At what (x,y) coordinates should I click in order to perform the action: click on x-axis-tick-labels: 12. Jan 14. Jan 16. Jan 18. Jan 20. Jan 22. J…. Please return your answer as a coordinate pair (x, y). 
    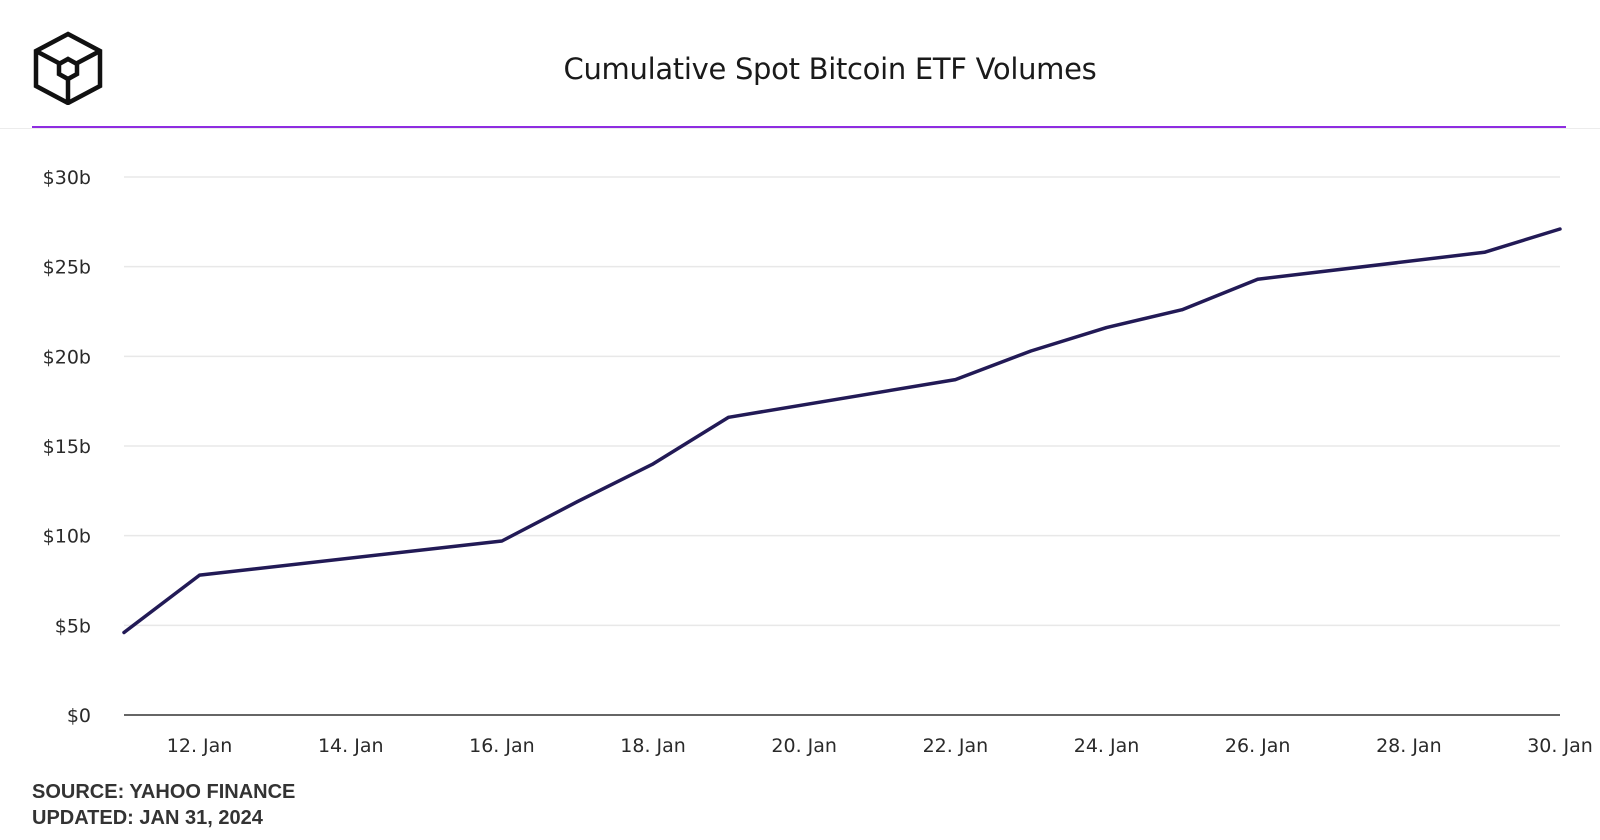
    Looking at the image, I should click on (880, 746).